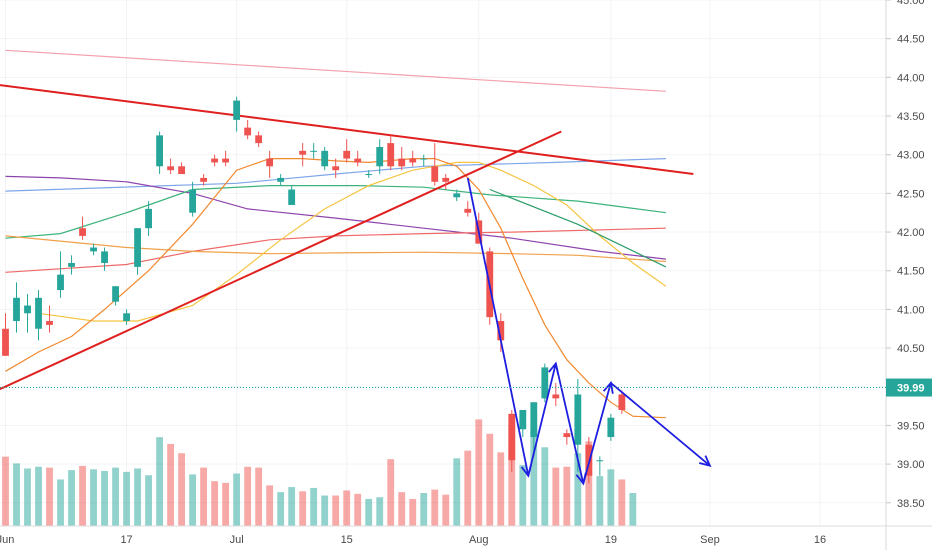  Describe the element at coordinates (911, 117) in the screenshot. I see `price-tick-label: 43.50` at that location.